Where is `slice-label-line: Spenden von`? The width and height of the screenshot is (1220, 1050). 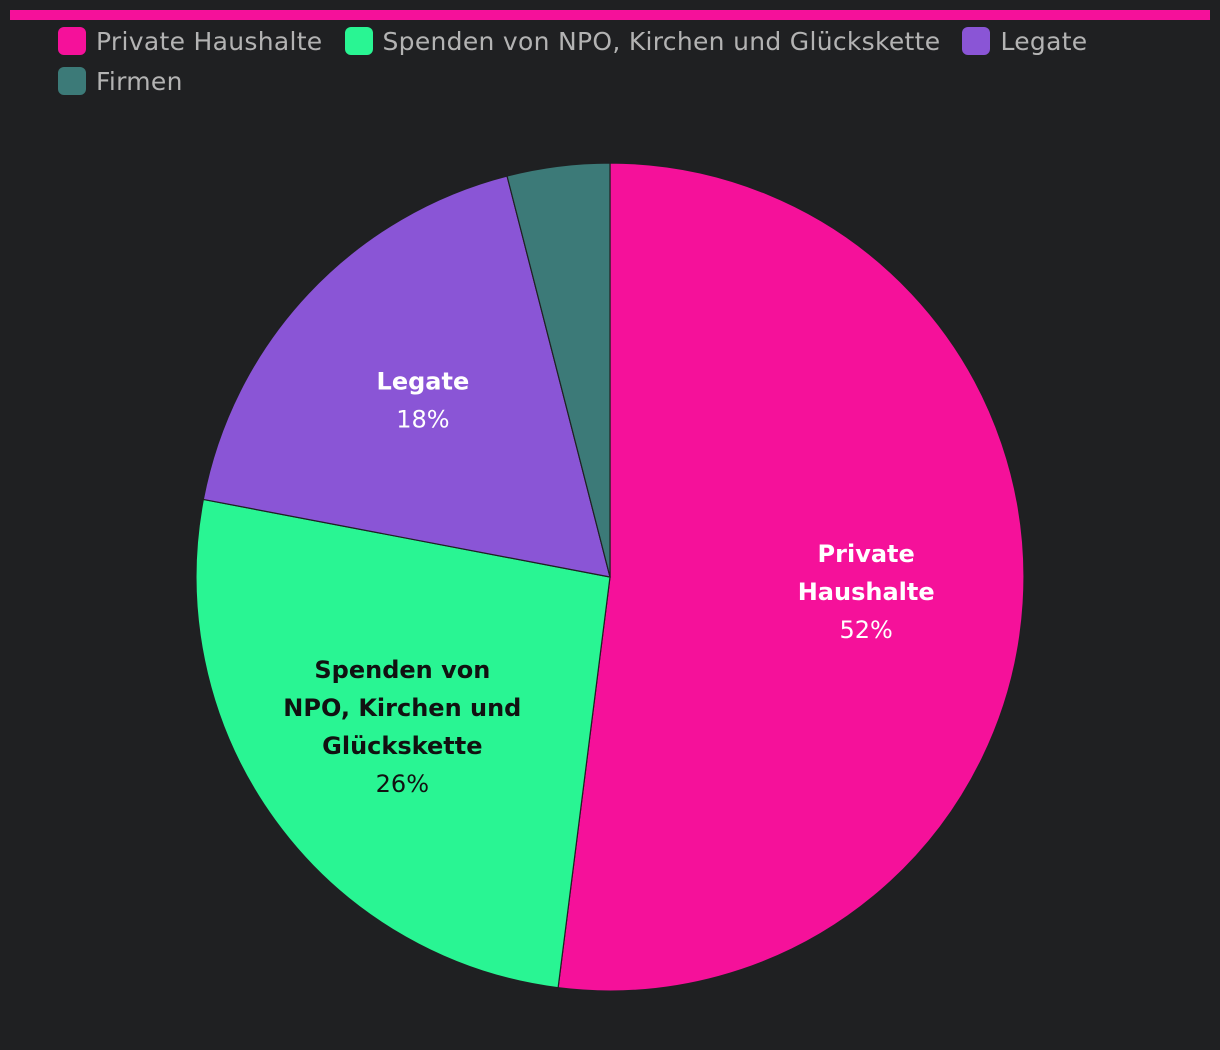 slice-label-line: Spenden von is located at coordinates (402, 670).